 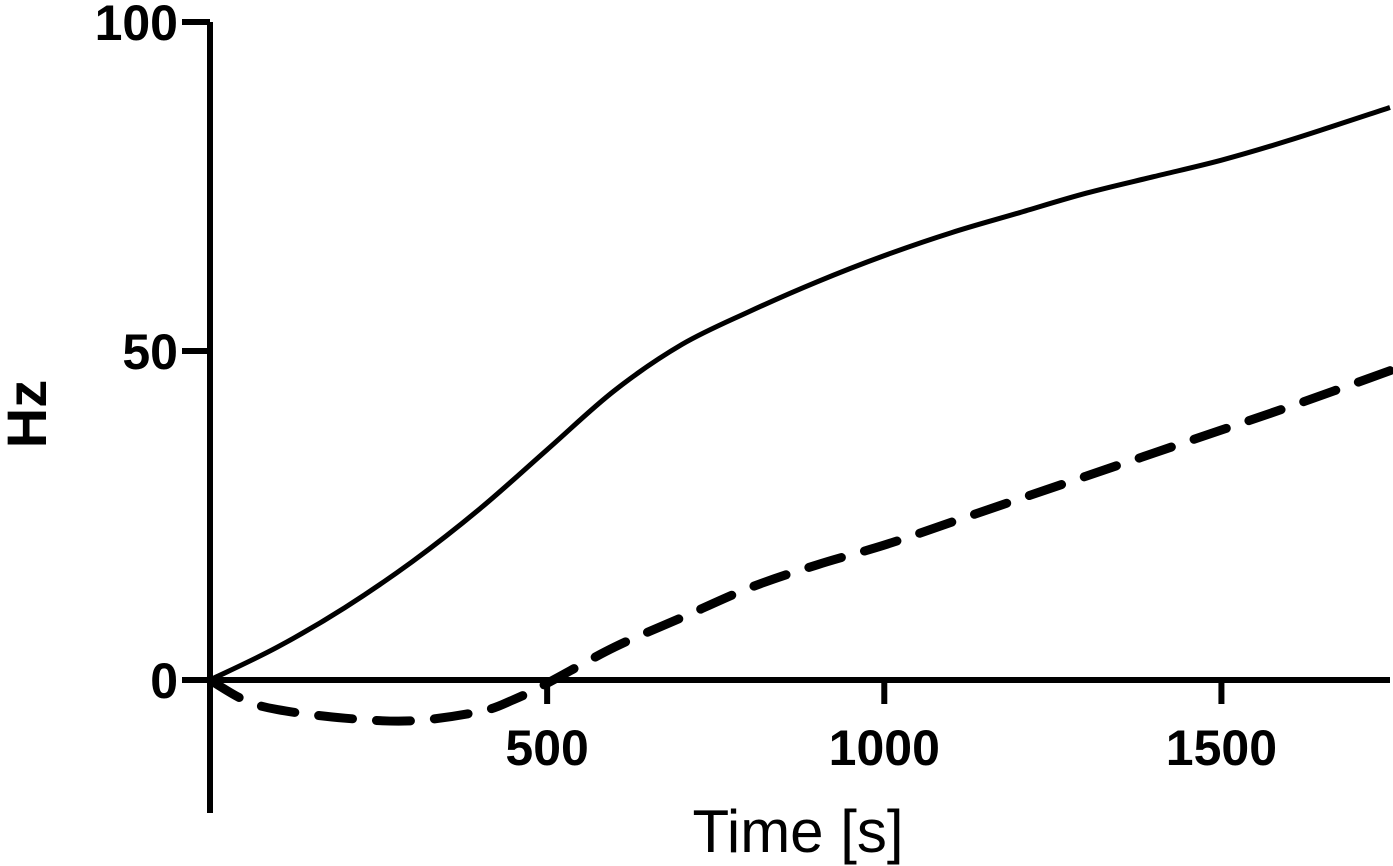 I want to click on y-ticks: 0 50 100, so click(x=152, y=354).